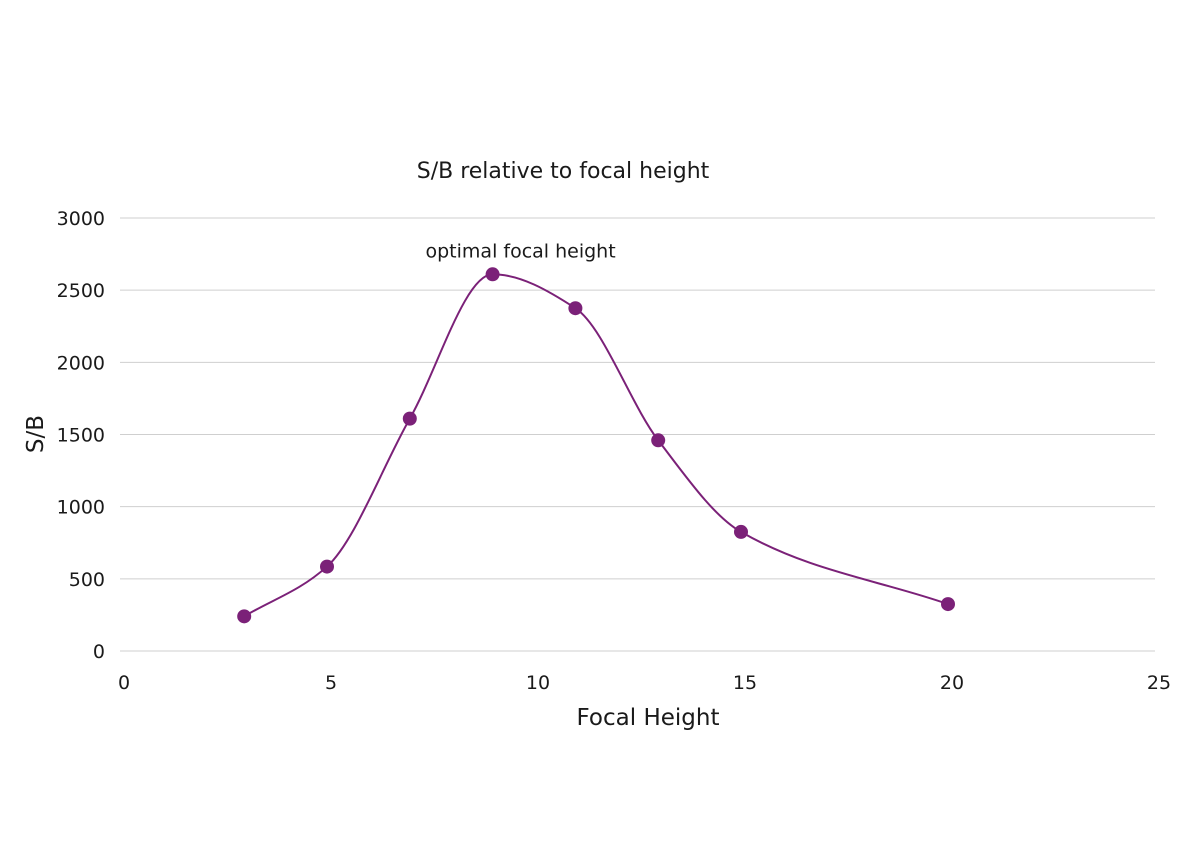  I want to click on x-tick-label: 5, so click(331, 683).